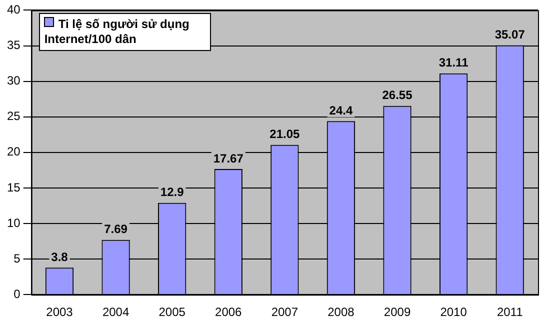 The width and height of the screenshot is (550, 327). What do you see at coordinates (453, 63) in the screenshot?
I see `data-label: 31.11` at bounding box center [453, 63].